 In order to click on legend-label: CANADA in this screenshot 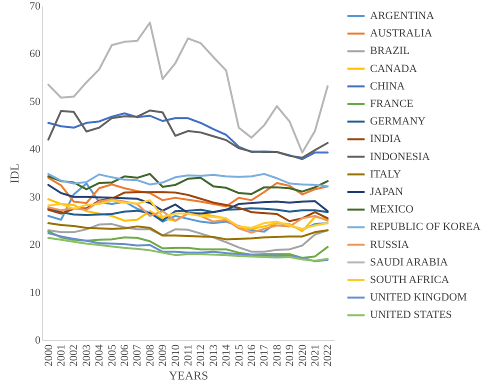, I will do `click(394, 68)`.